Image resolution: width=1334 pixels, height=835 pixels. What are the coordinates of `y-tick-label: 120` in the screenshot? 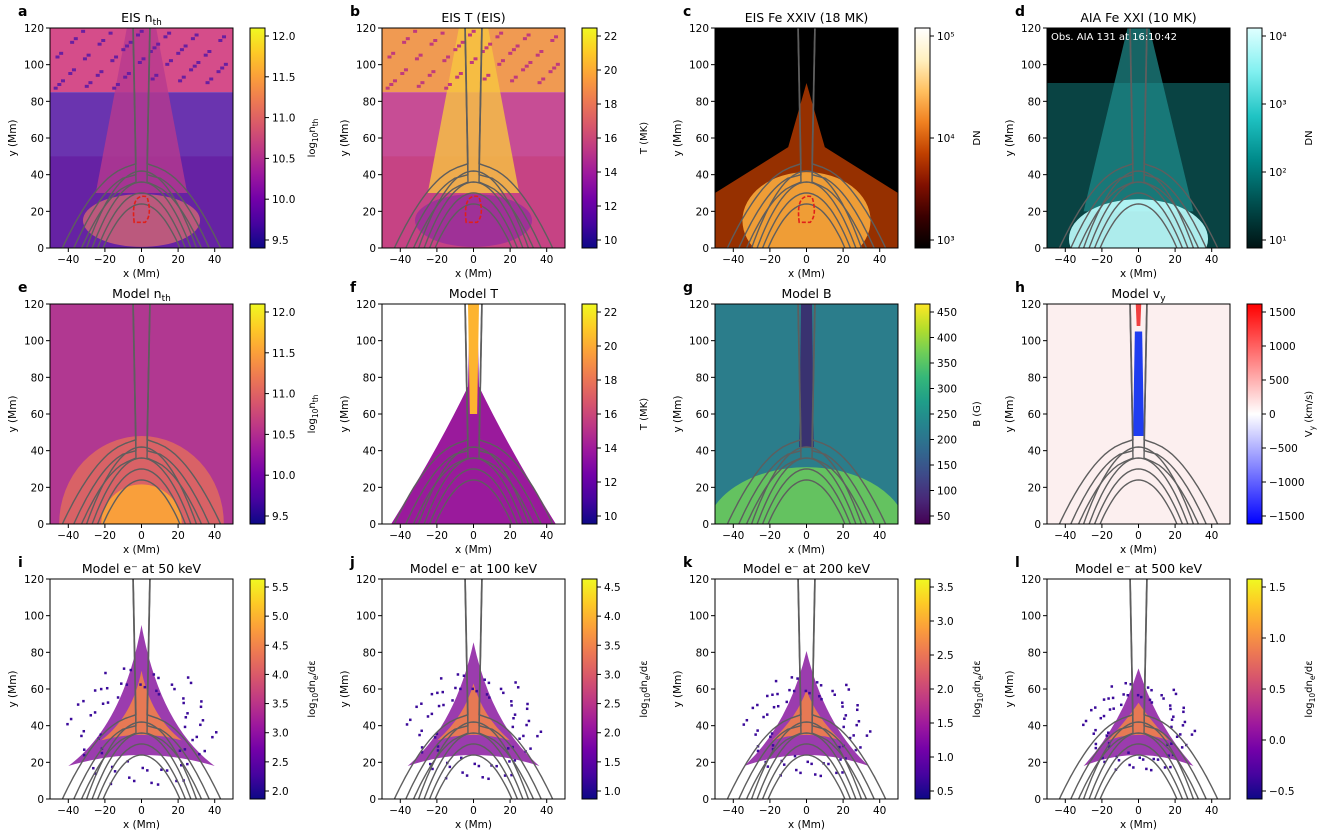 It's located at (366, 580).